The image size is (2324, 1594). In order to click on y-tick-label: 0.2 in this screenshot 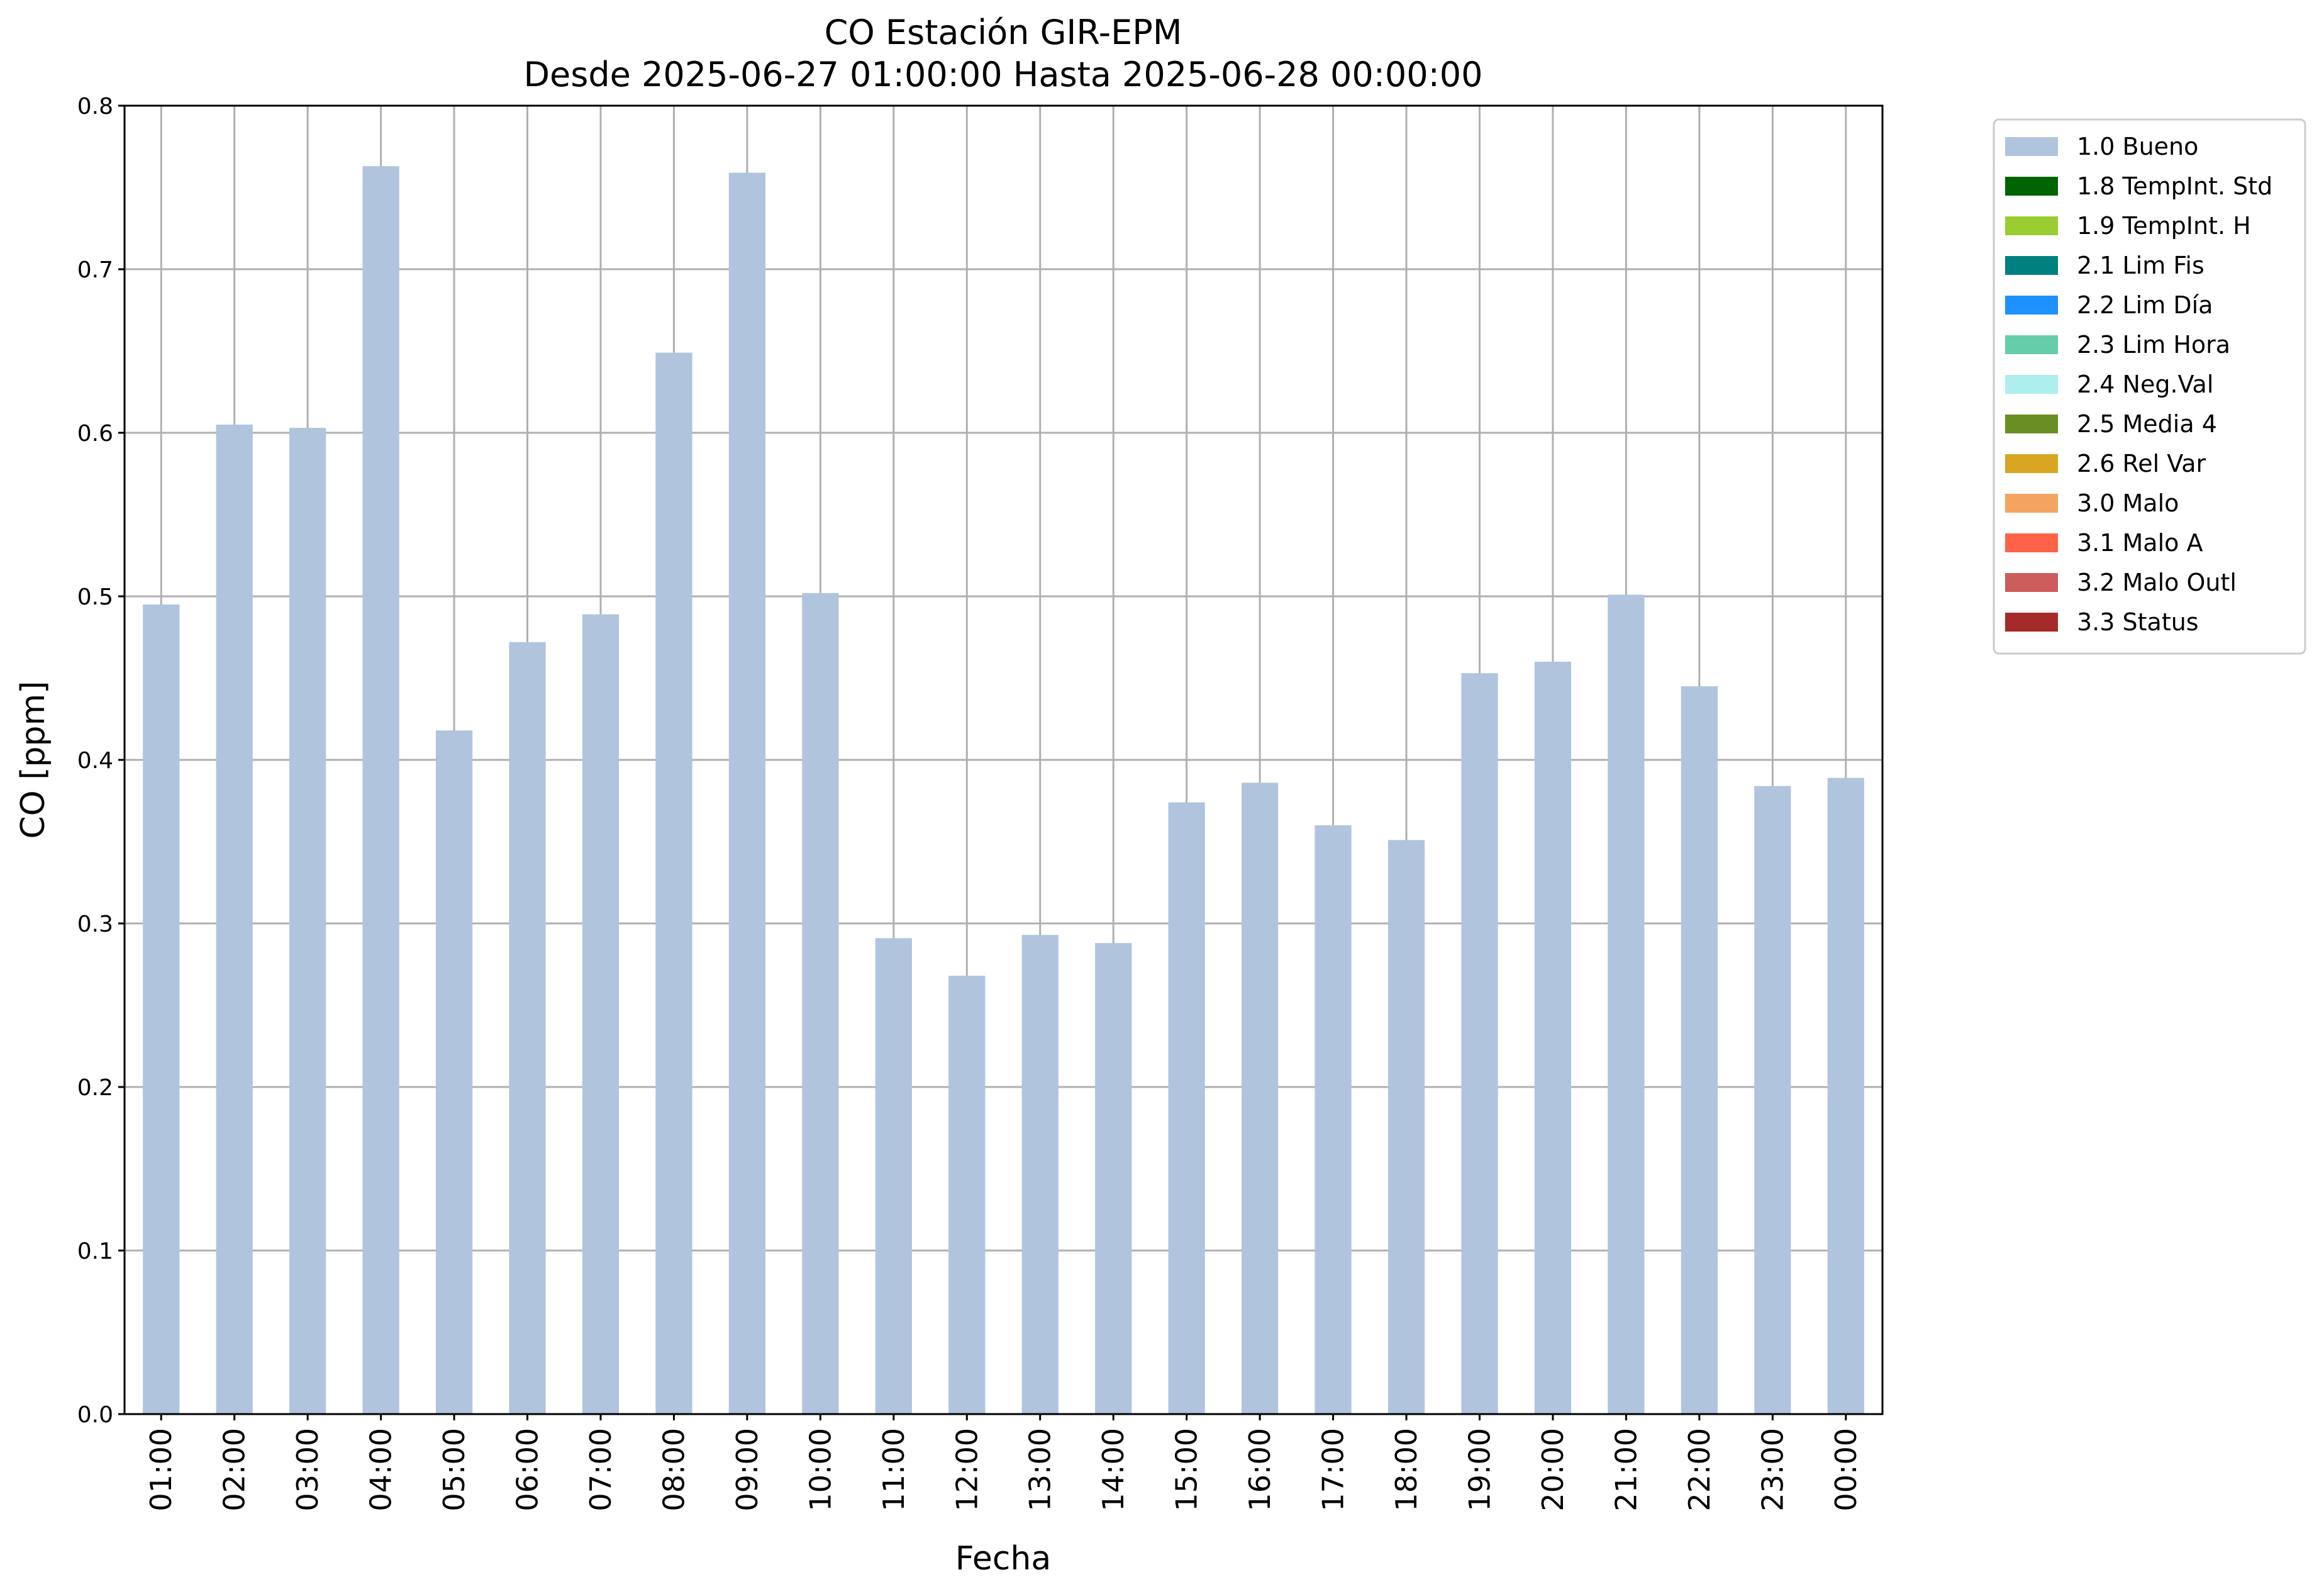, I will do `click(95, 1088)`.